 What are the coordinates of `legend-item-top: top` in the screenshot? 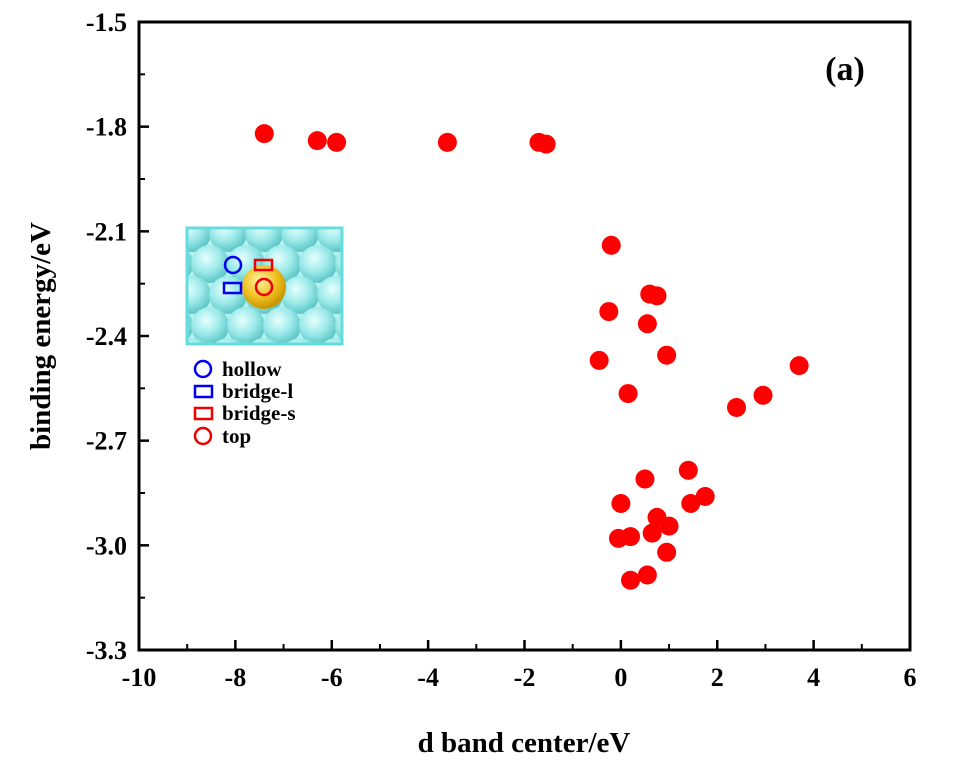 It's located at (222, 436).